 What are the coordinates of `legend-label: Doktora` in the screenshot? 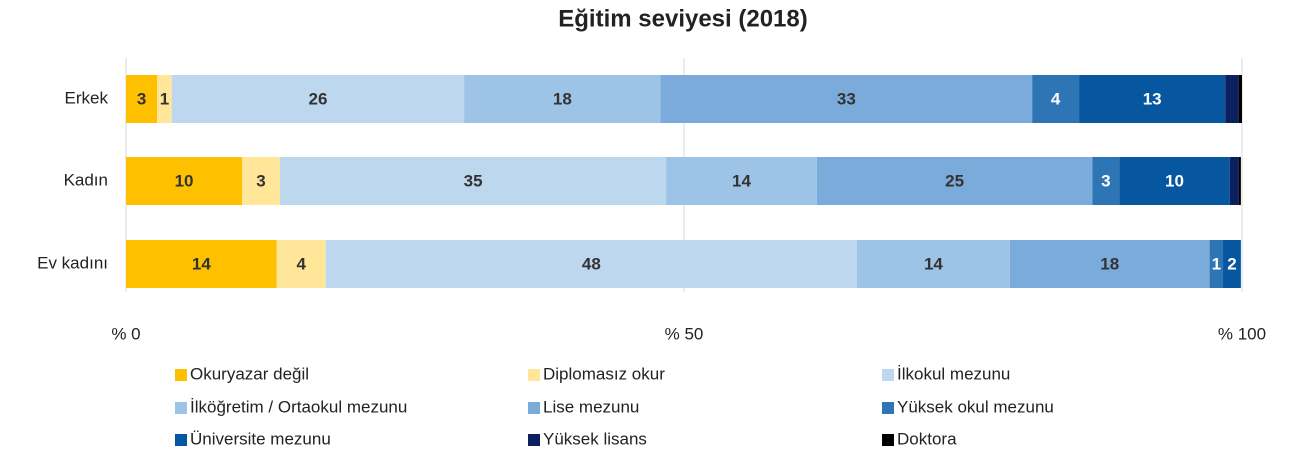 It's located at (927, 438).